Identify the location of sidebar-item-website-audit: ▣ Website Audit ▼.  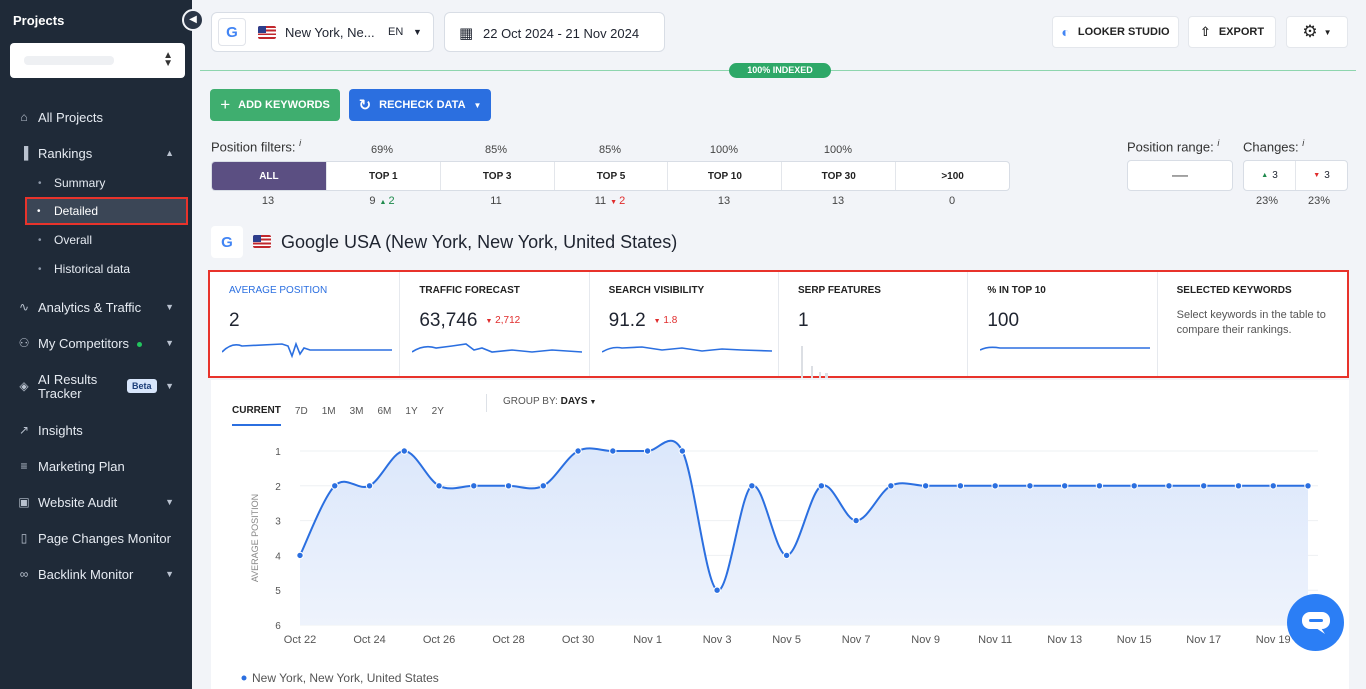
(96, 502).